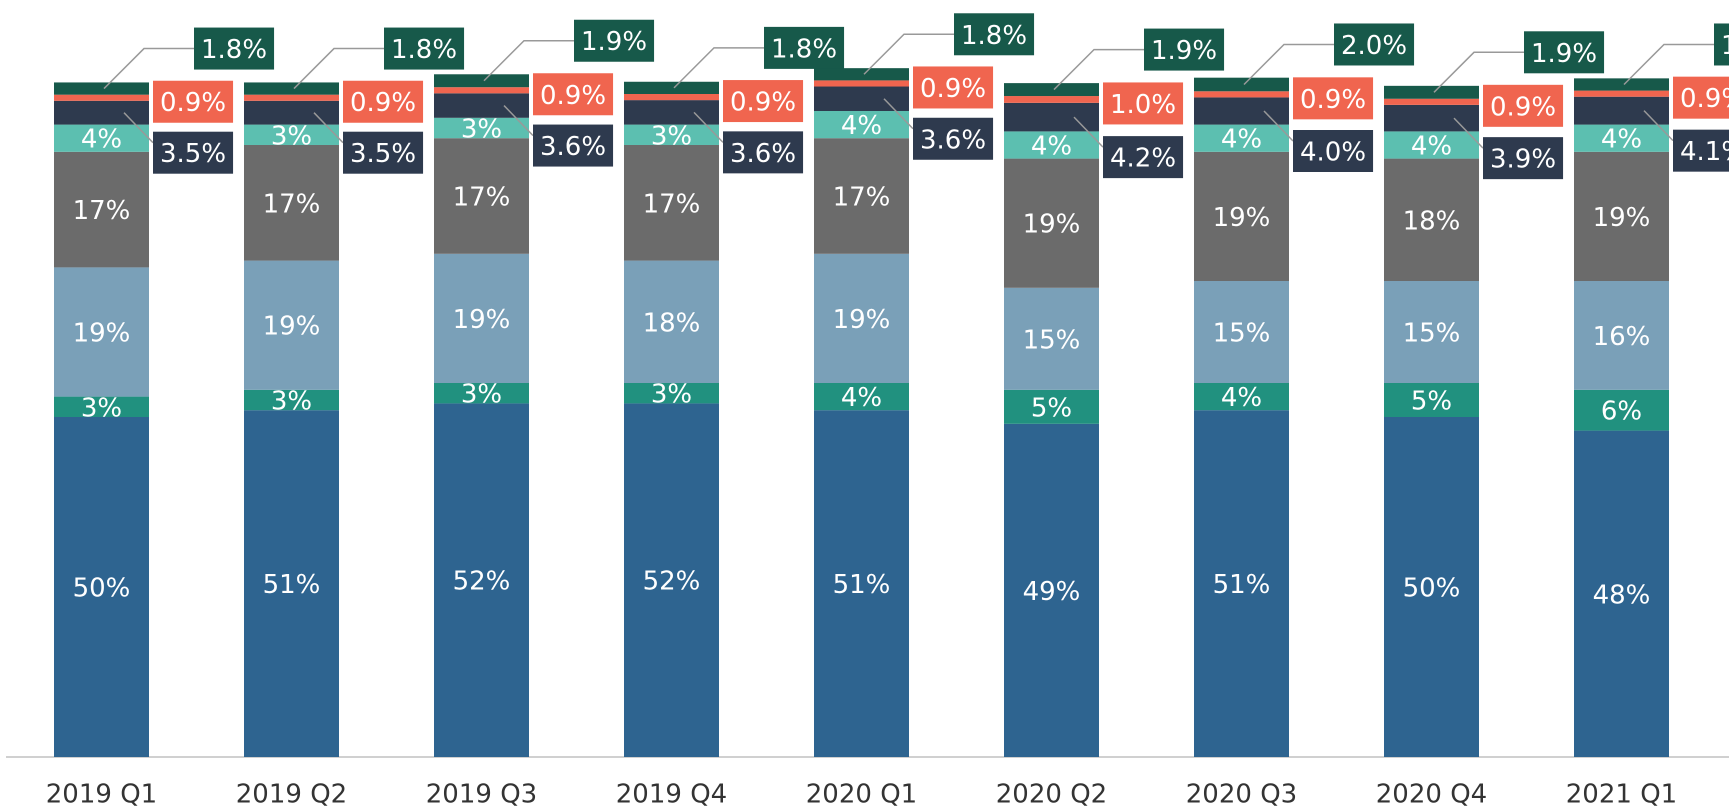 This screenshot has width=1729, height=812. Describe the element at coordinates (1704, 152) in the screenshot. I see `data-label: 4.1%` at that location.